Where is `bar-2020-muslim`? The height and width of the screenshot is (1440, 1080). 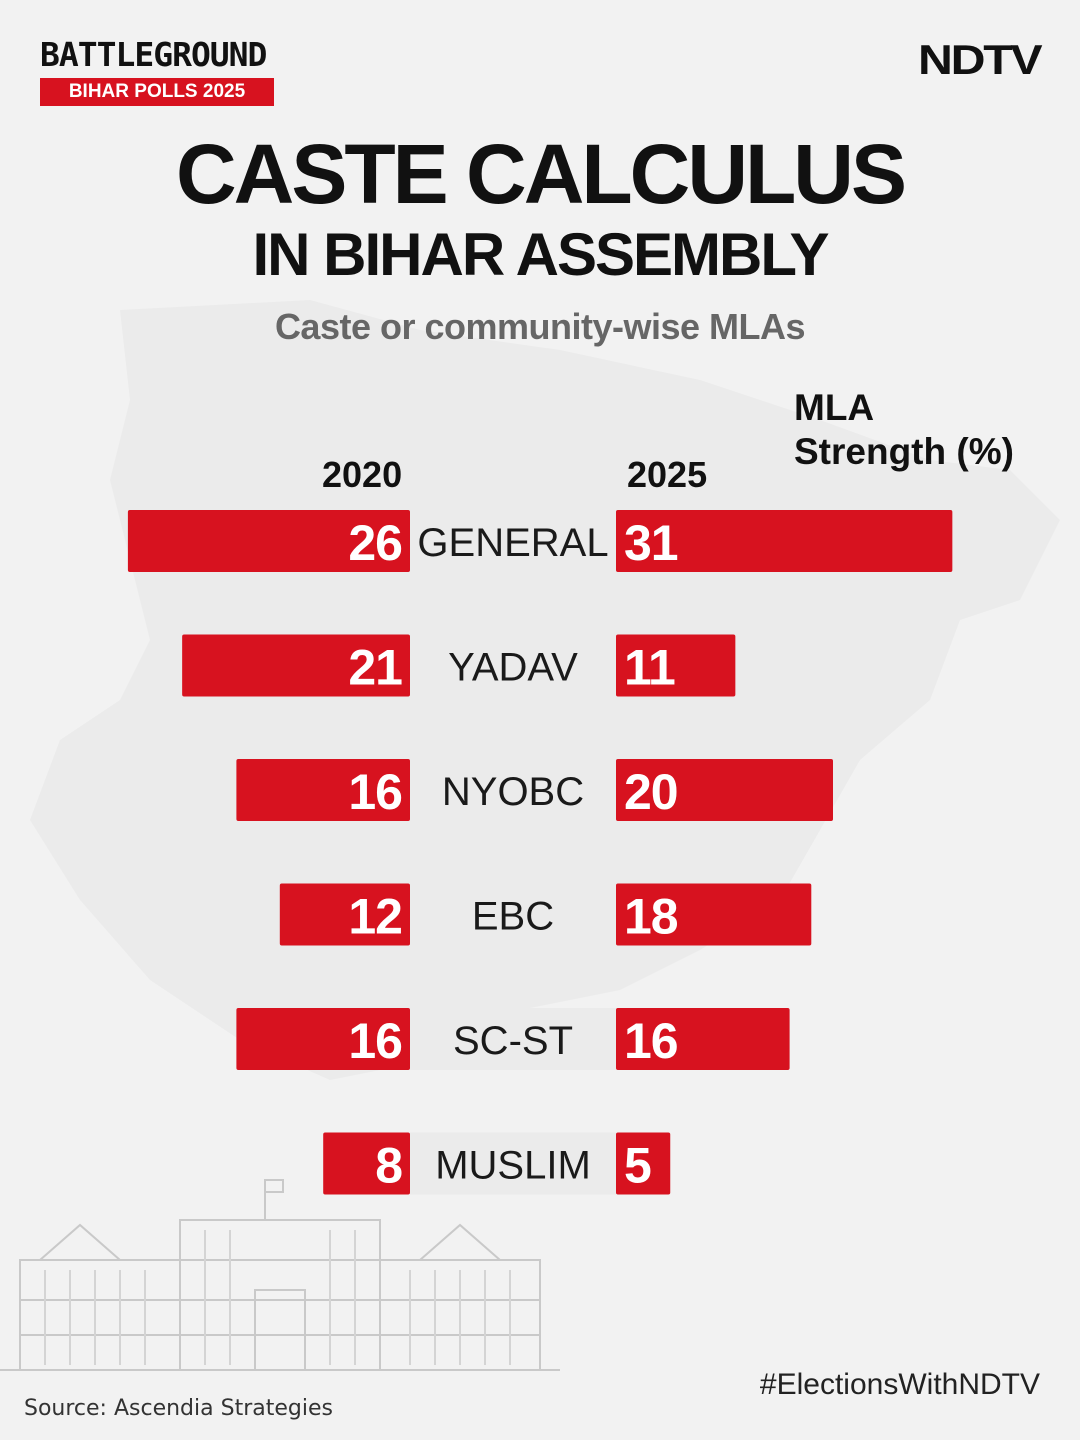 bar-2020-muslim is located at coordinates (366, 1163).